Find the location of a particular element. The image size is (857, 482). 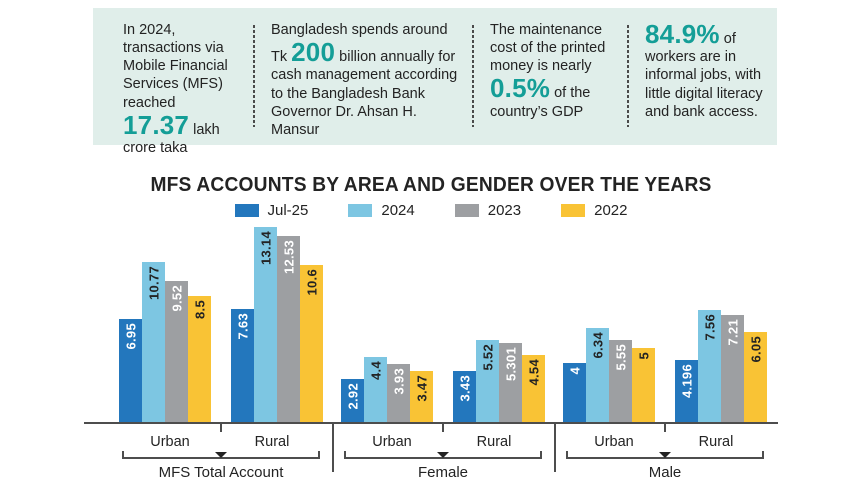

bar-2023: 5.301 is located at coordinates (510, 382).